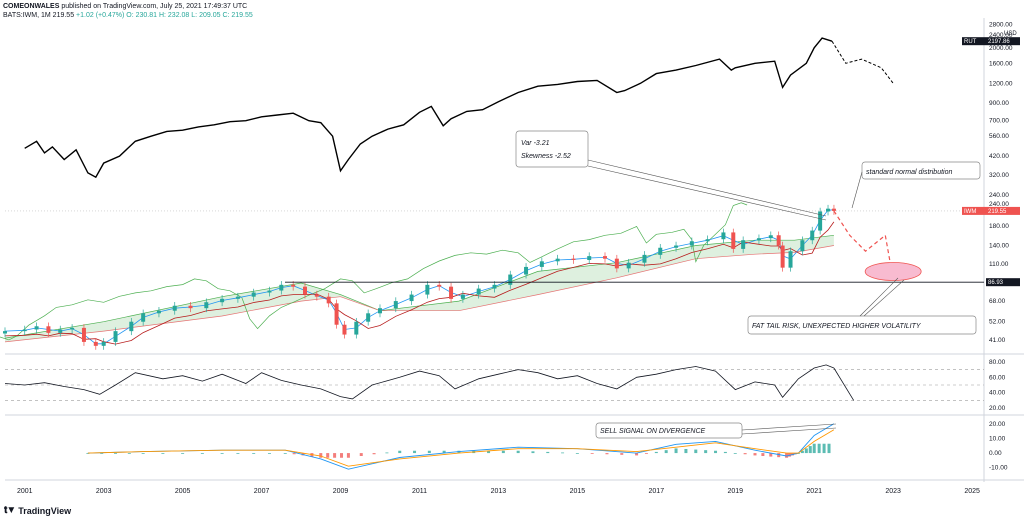  What do you see at coordinates (997, 377) in the screenshot?
I see `rsi-y-tick-label: 60.00` at bounding box center [997, 377].